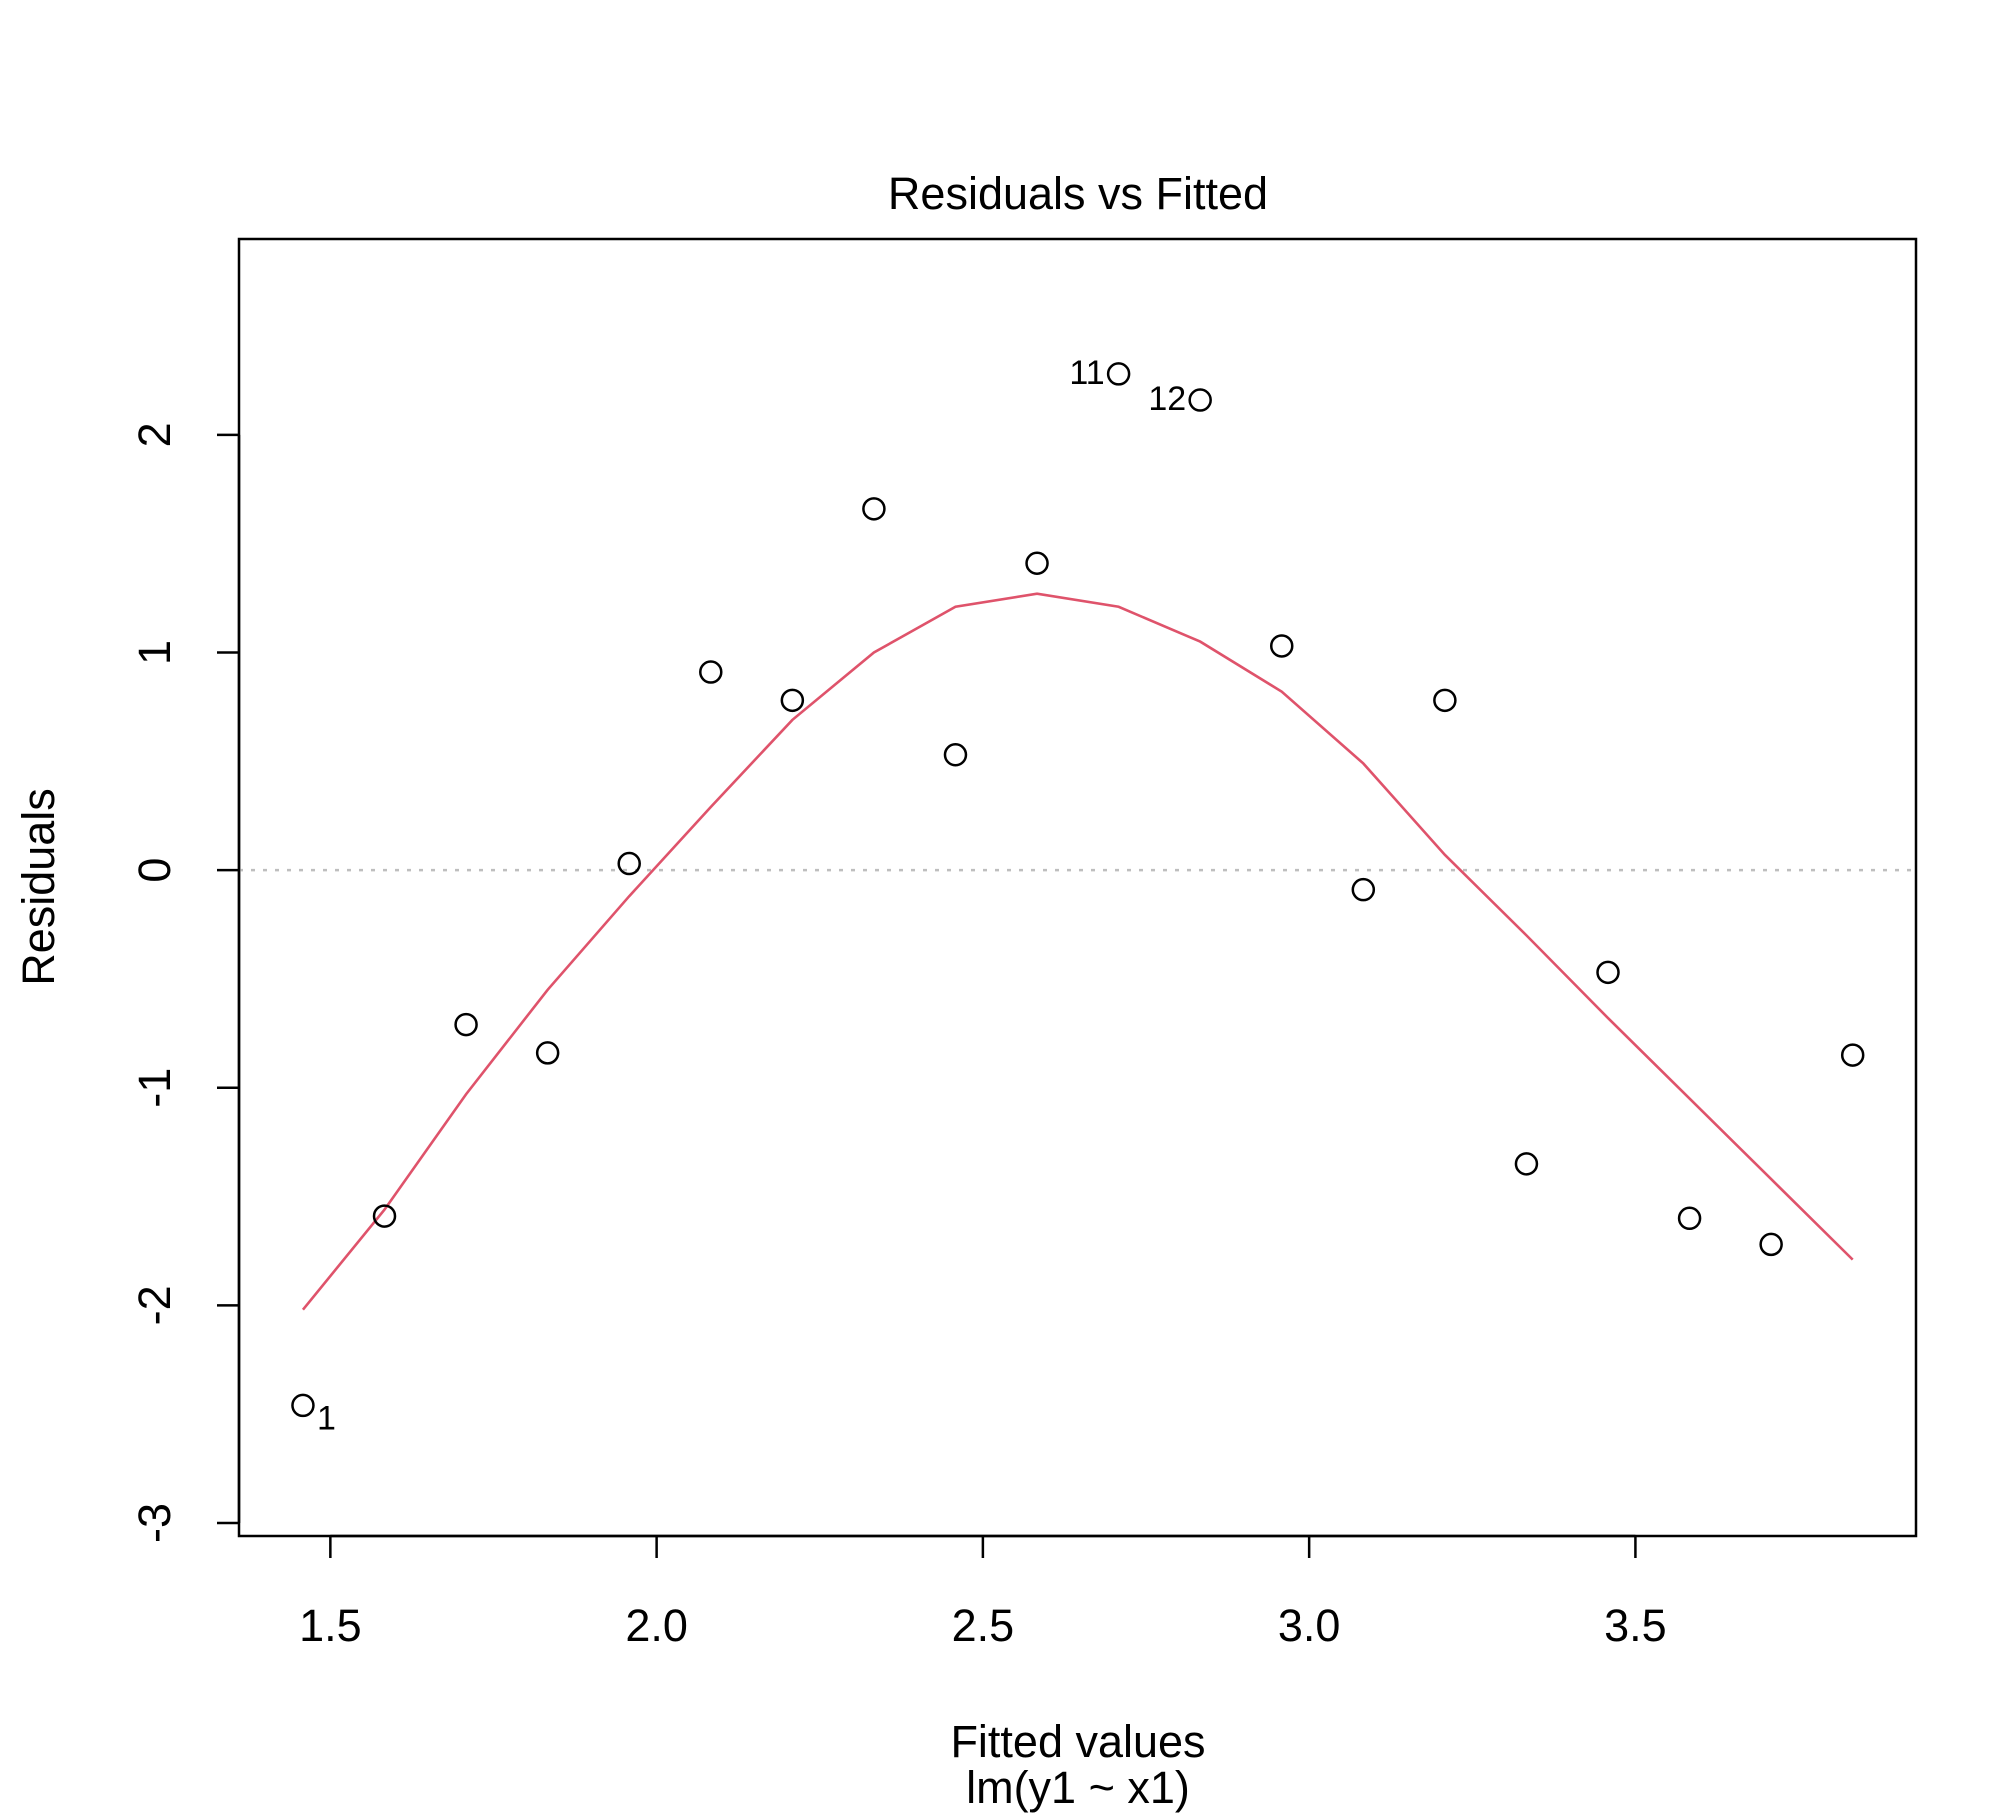 The image size is (2016, 1814). What do you see at coordinates (1078, 193) in the screenshot?
I see `chart-title: Residuals vs Fitted` at bounding box center [1078, 193].